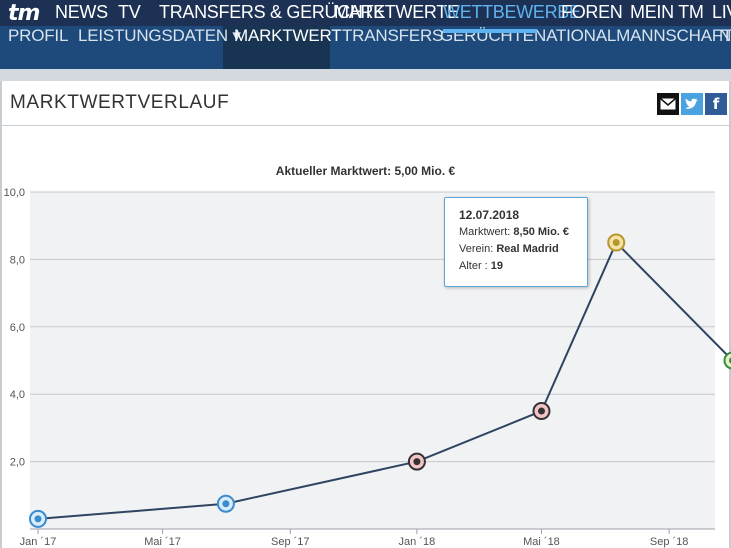  What do you see at coordinates (17, 395) in the screenshot?
I see `y-tick-label: 4,0` at bounding box center [17, 395].